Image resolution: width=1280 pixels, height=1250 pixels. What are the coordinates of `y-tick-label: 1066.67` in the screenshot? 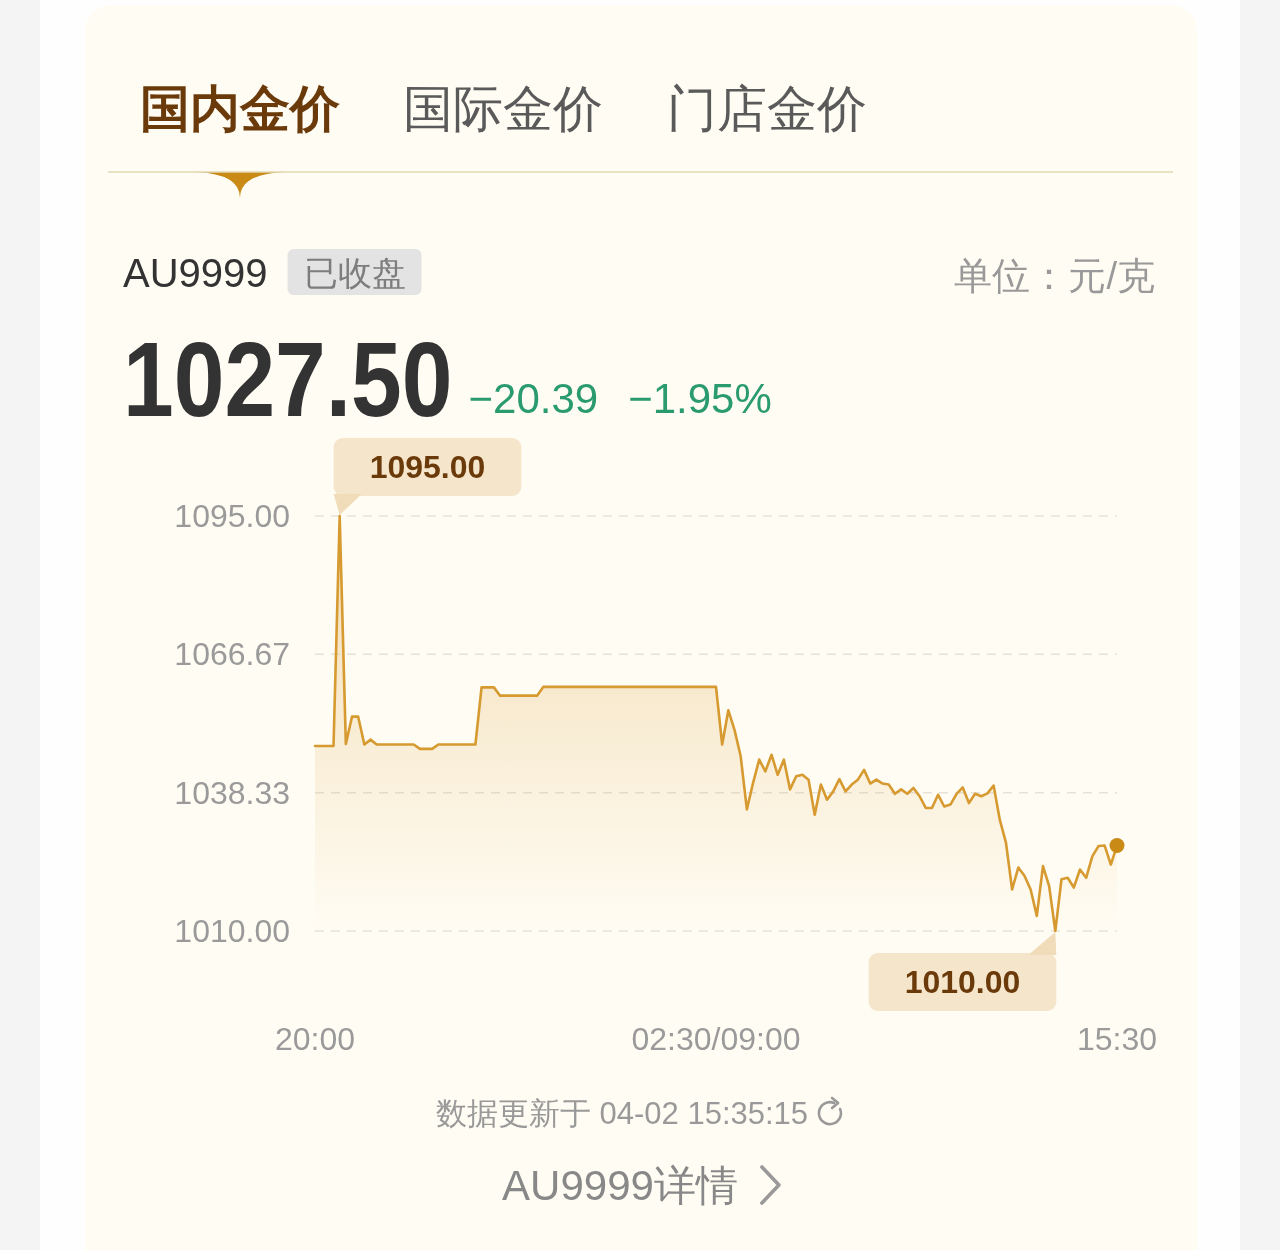 It's located at (232, 654).